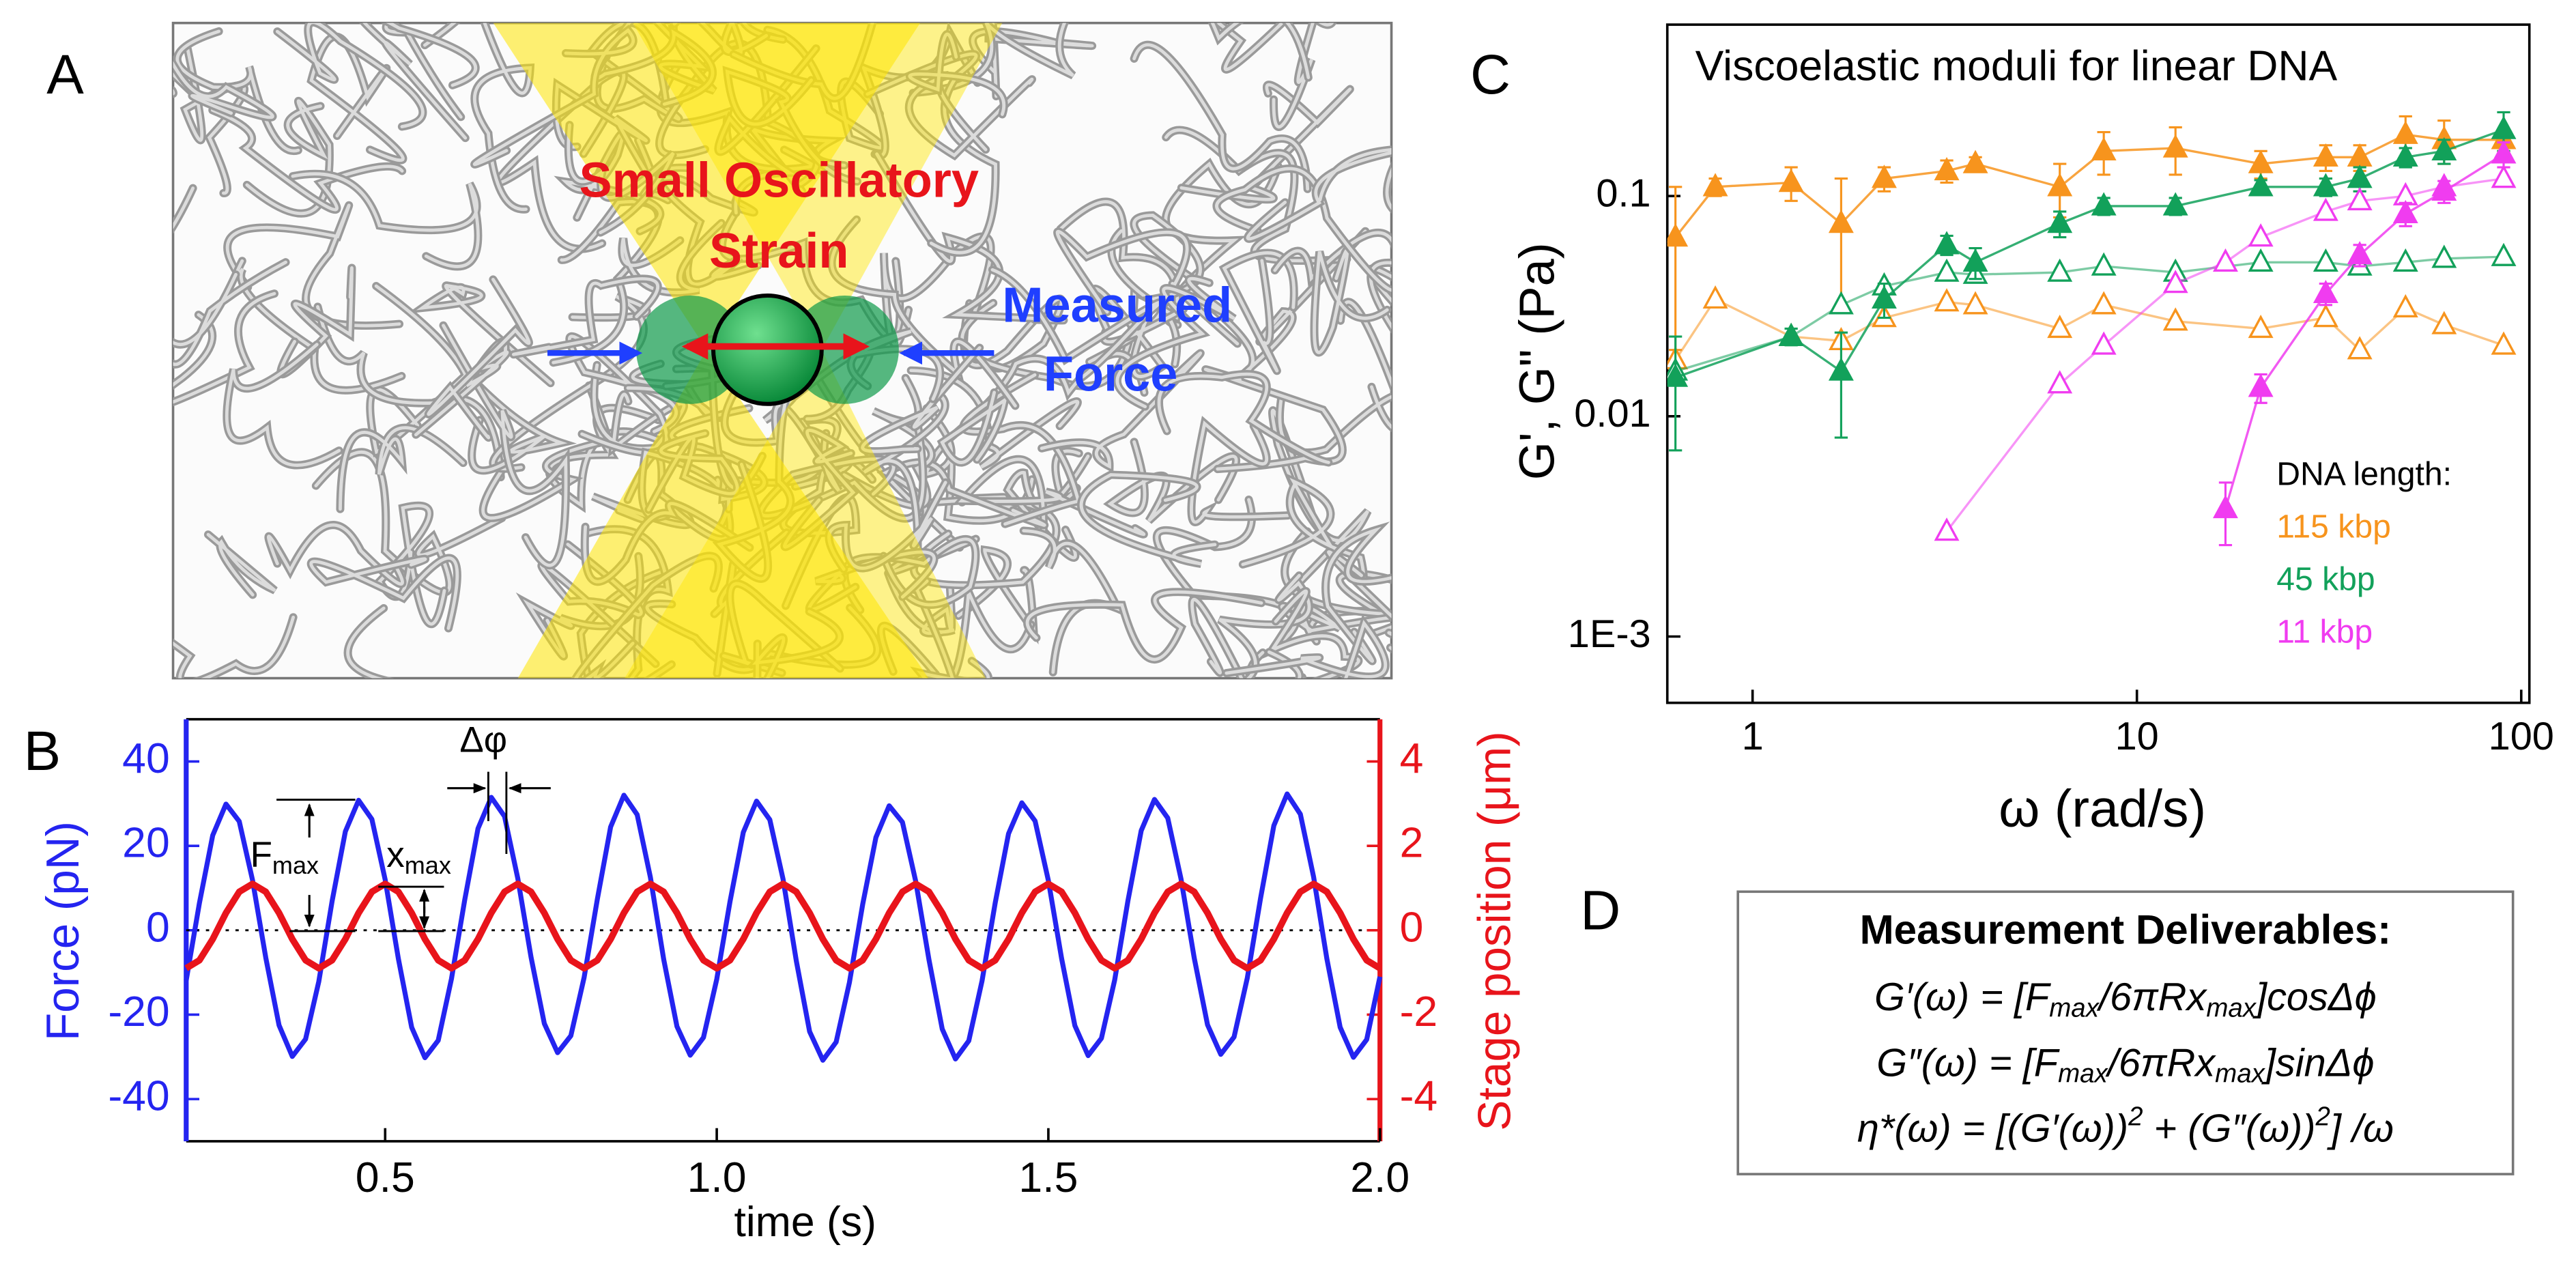  I want to click on plot-area, so click(2092, 329).